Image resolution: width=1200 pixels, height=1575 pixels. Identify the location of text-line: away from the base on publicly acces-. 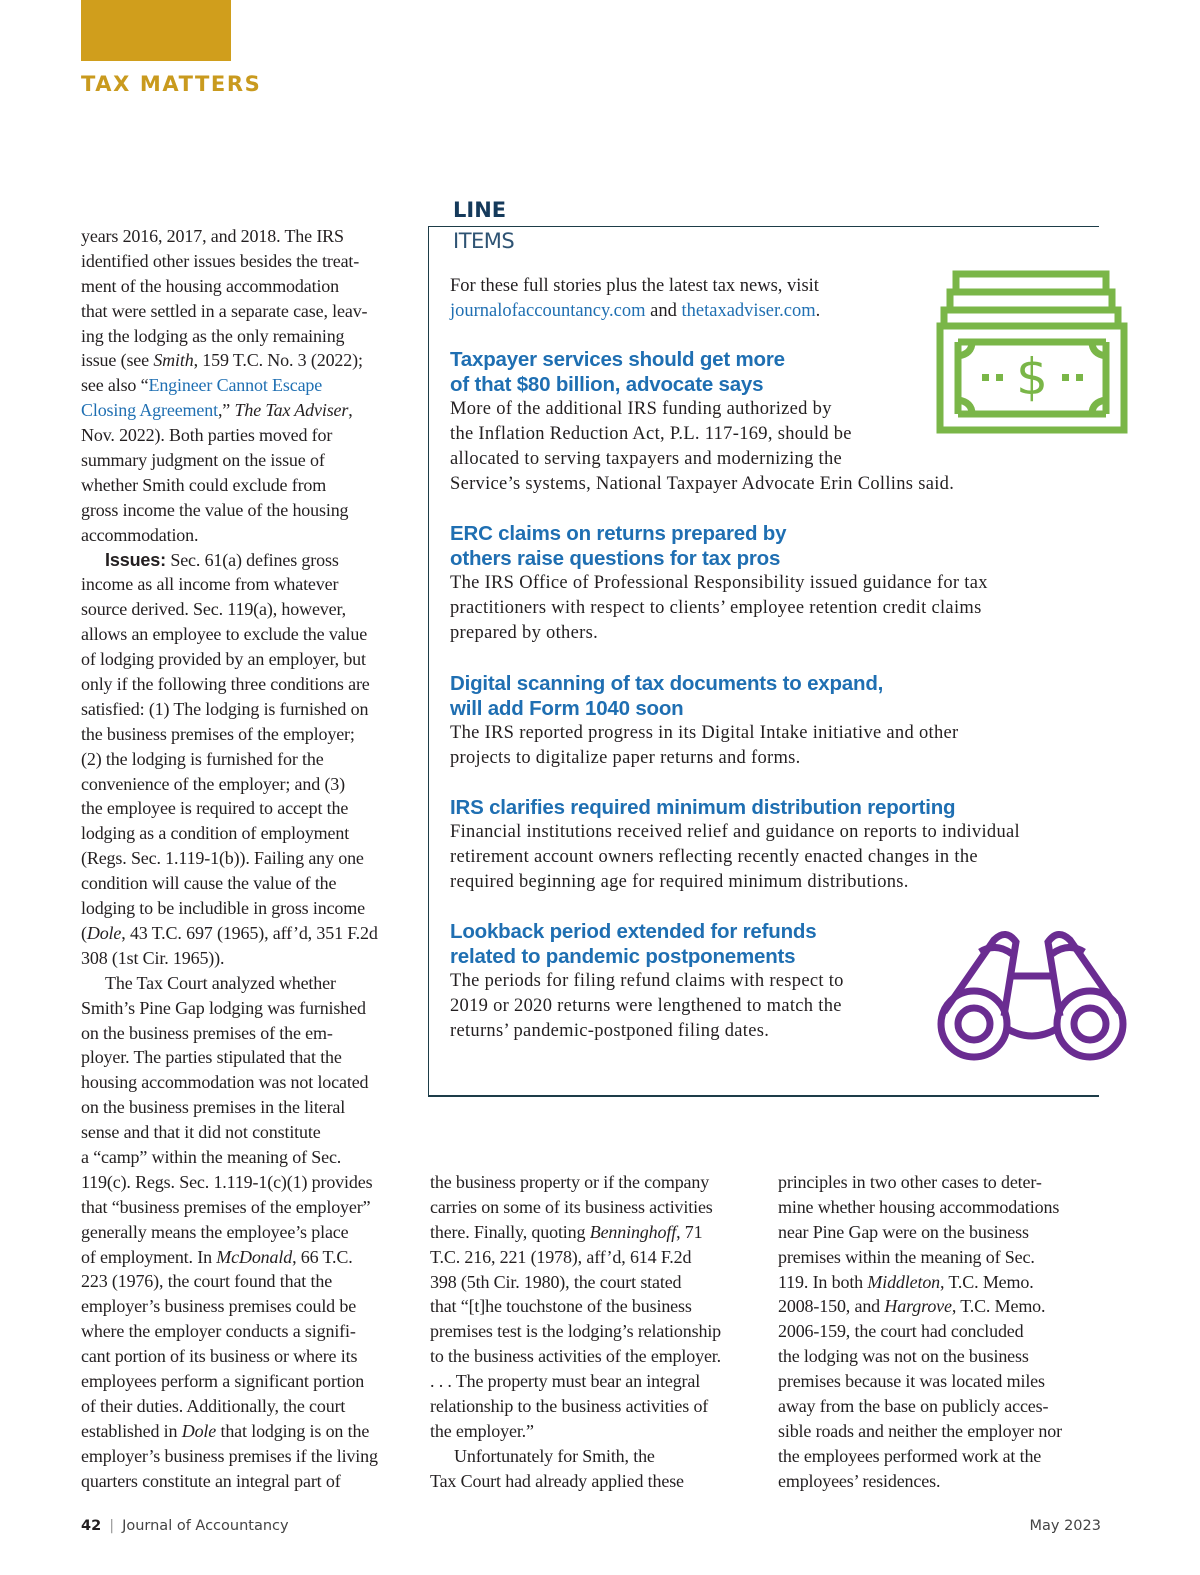
(913, 1406).